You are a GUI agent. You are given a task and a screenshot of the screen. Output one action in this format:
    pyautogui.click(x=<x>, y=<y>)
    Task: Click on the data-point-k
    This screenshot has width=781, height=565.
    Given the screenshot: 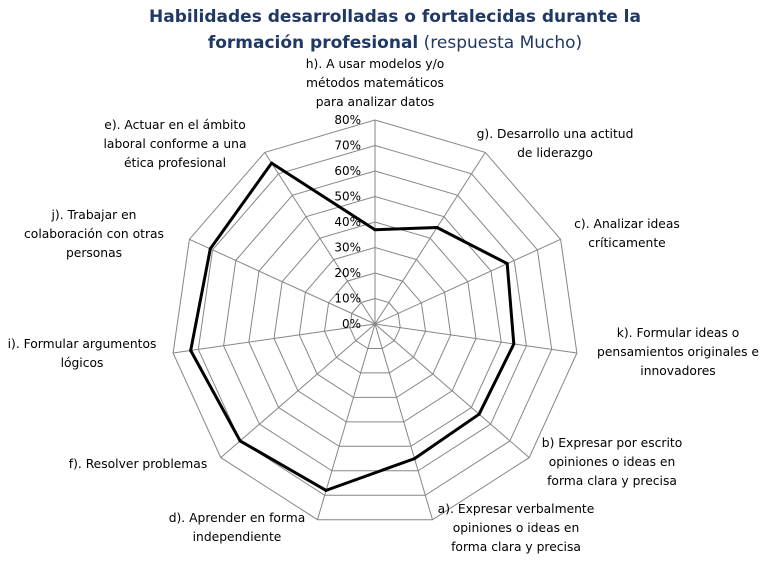 What is the action you would take?
    pyautogui.click(x=514, y=344)
    